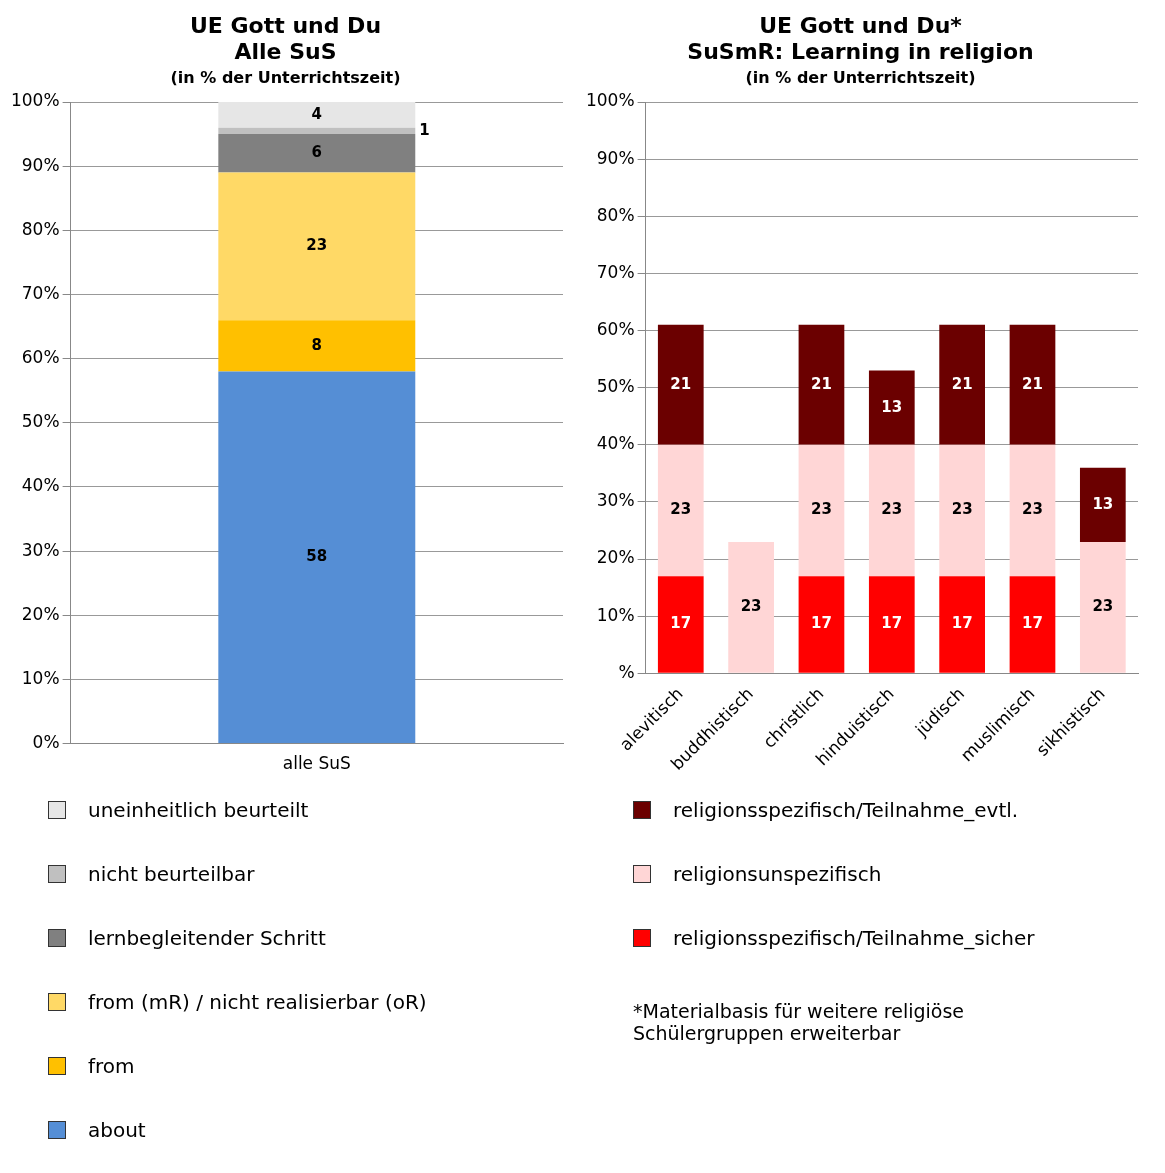 The width and height of the screenshot is (1165, 1173). Describe the element at coordinates (316, 763) in the screenshot. I see `x-tick-label: alle SuS` at that location.